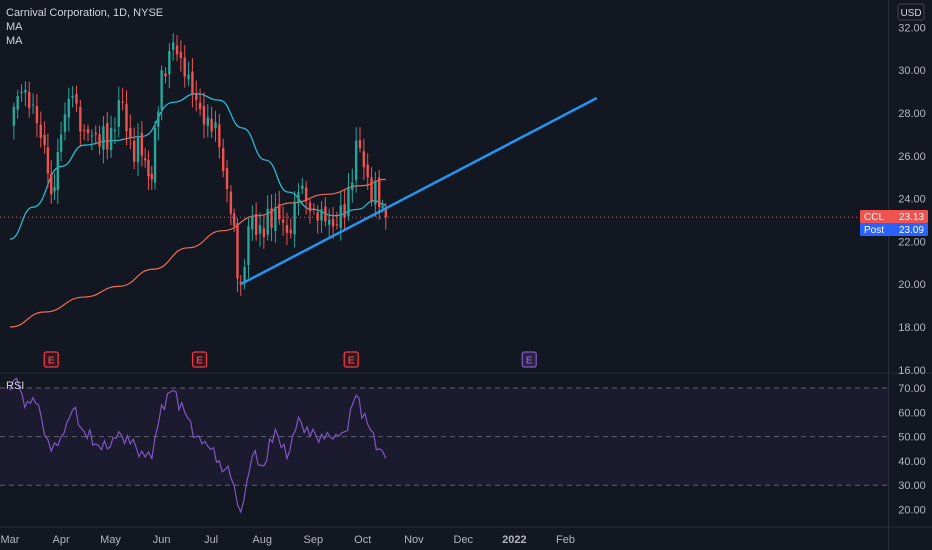 Image resolution: width=932 pixels, height=550 pixels. I want to click on trendline, so click(419, 191).